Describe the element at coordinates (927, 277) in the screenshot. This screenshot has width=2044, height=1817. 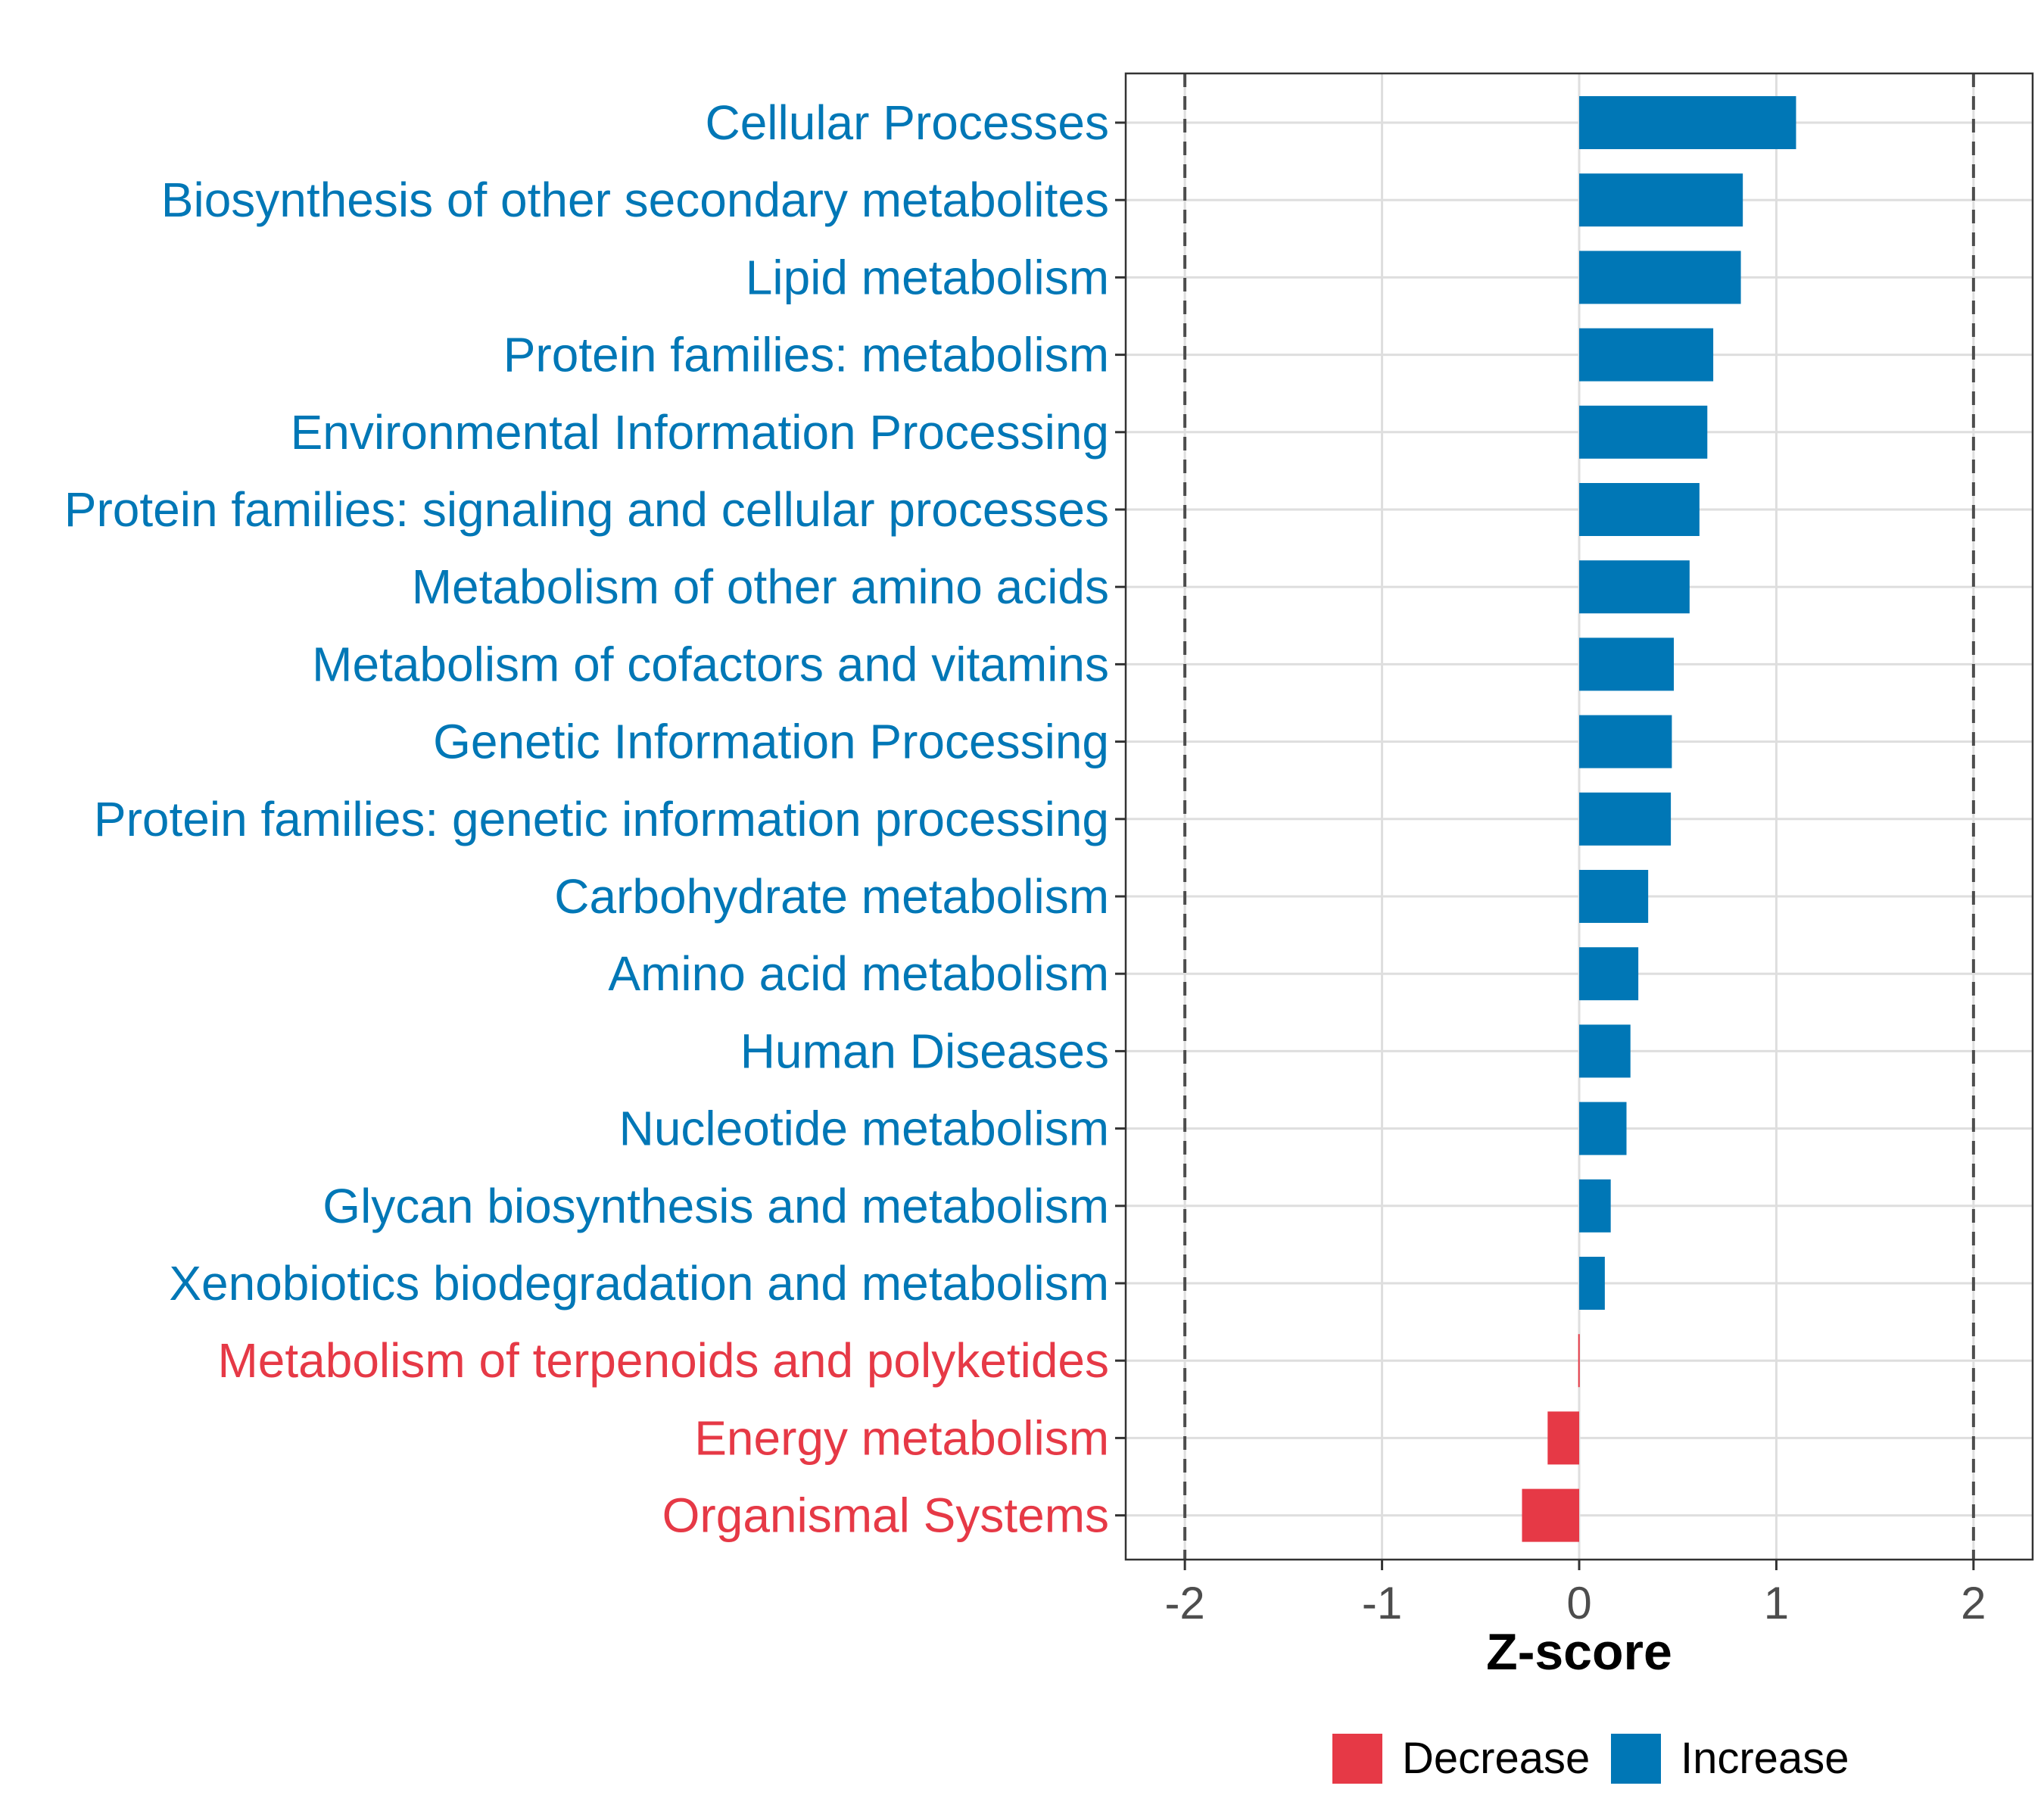
I see `category-label: Lipid metabolism` at that location.